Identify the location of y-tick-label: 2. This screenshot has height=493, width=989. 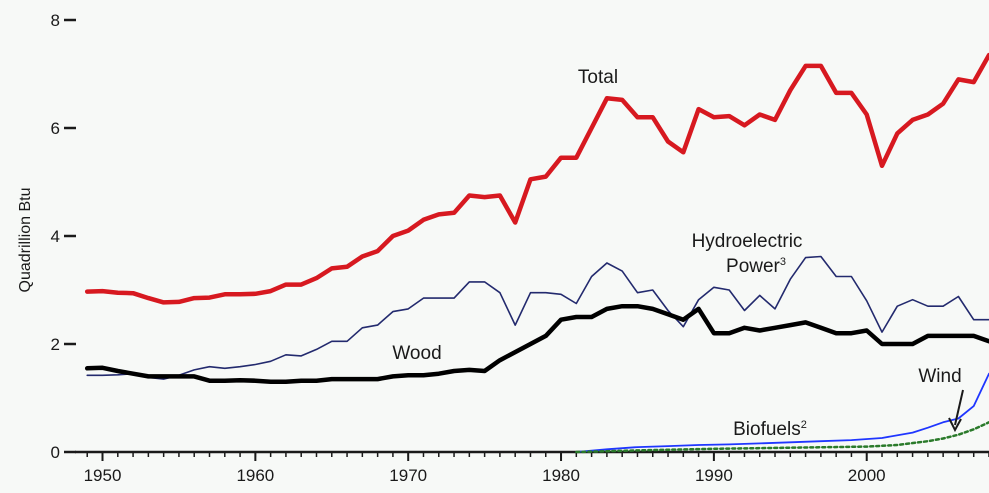
(55, 344).